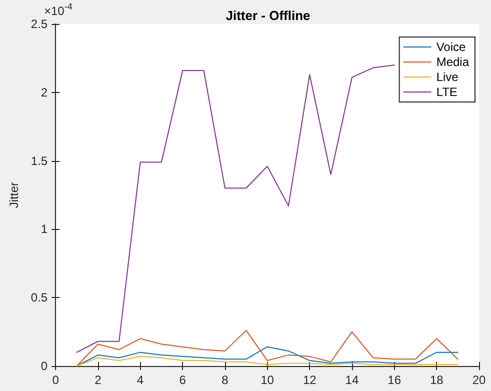 The height and width of the screenshot is (391, 491). I want to click on y-tick-label: 0.5, so click(39, 297).